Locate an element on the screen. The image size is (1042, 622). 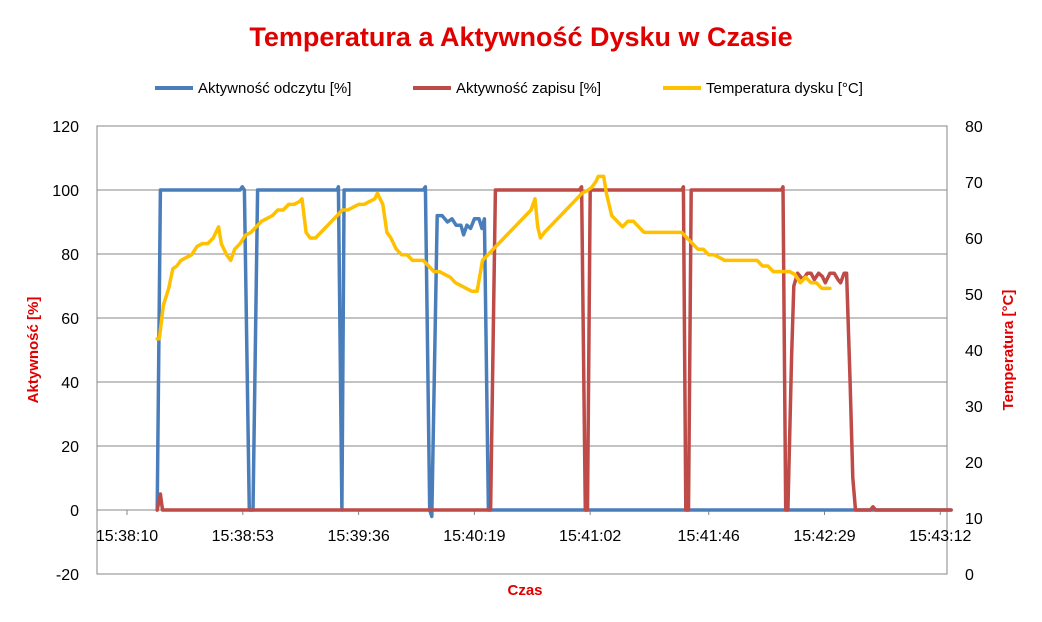
y-right-tick-label: 10 is located at coordinates (974, 519).